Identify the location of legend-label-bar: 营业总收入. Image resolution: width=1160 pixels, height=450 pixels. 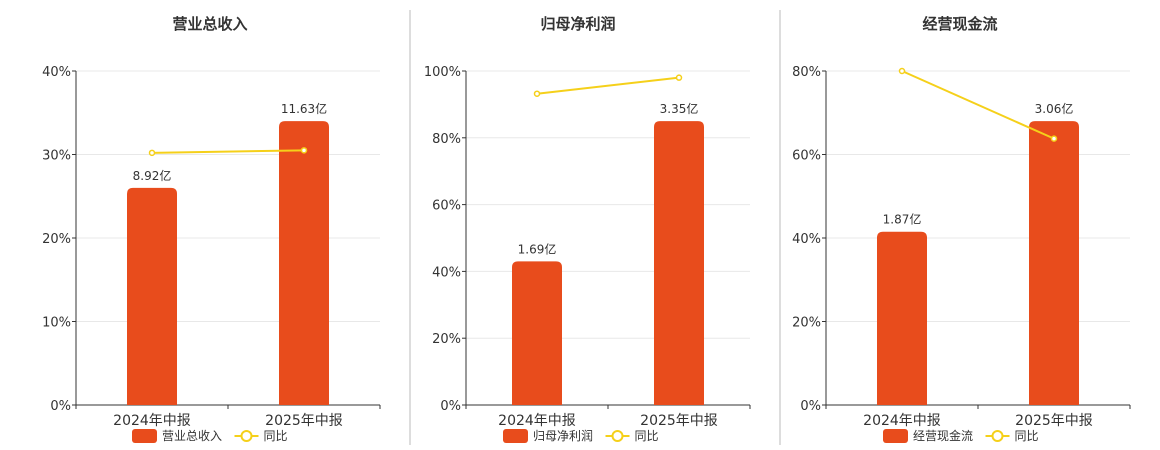
(192, 436).